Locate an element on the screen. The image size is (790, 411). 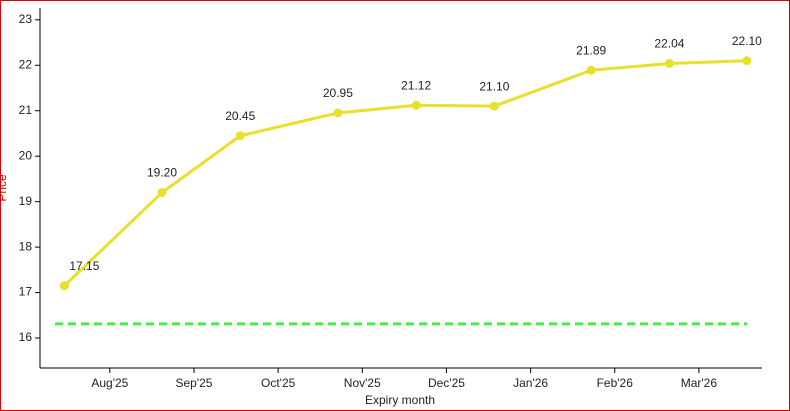
x-tick-label: Feb'26 is located at coordinates (615, 383).